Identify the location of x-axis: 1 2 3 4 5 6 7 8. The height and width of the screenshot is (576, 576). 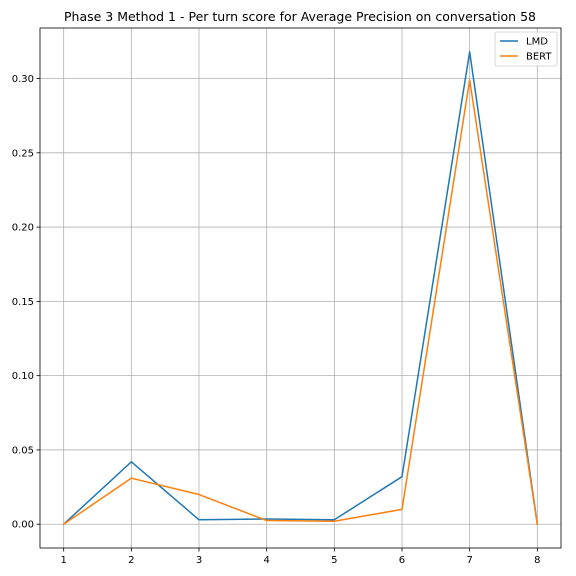
(300, 557).